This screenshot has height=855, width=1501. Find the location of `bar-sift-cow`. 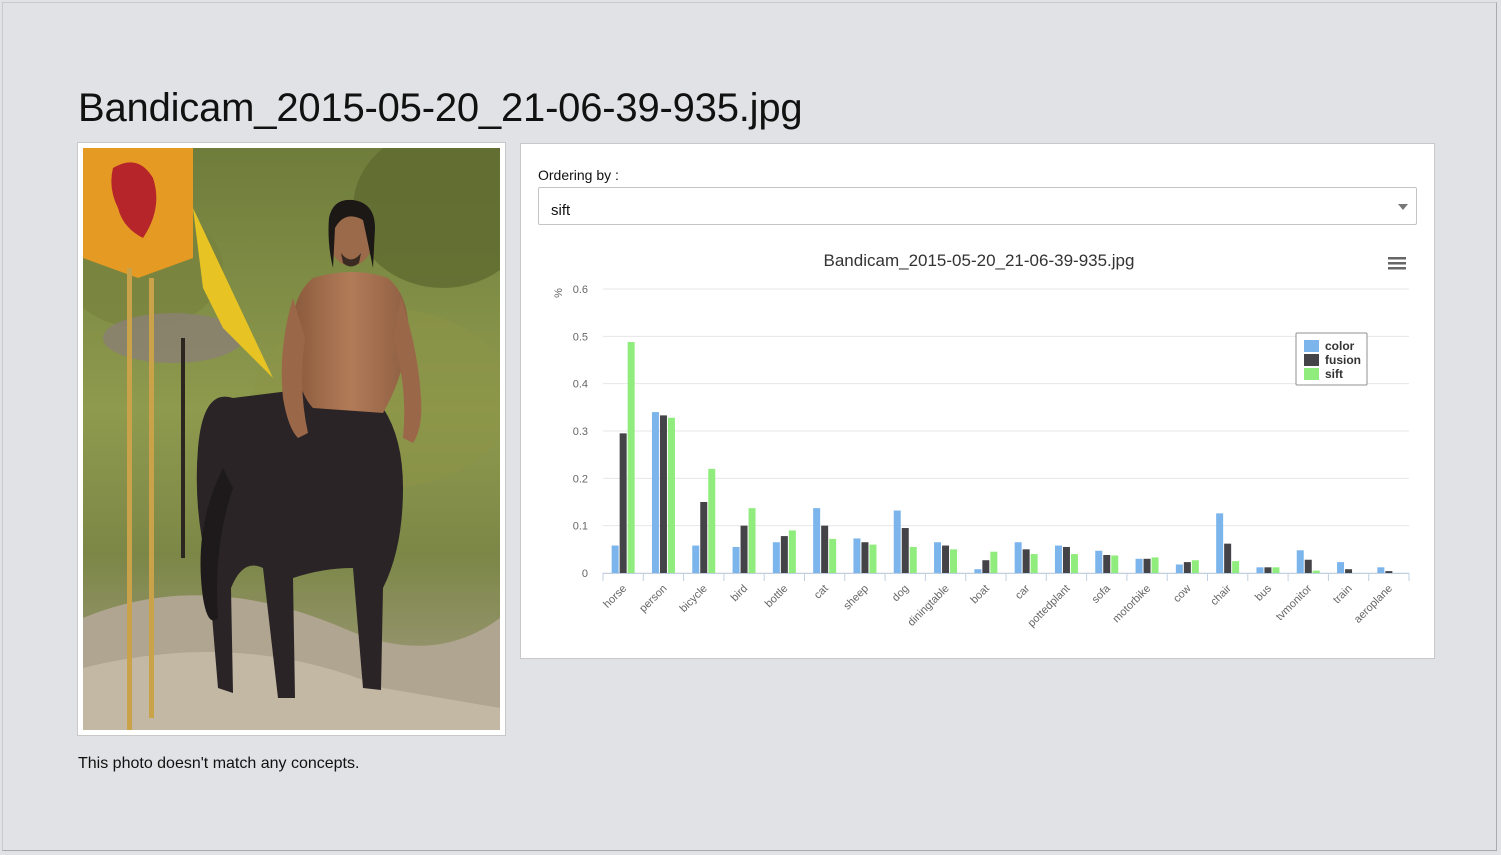

bar-sift-cow is located at coordinates (1195, 566).